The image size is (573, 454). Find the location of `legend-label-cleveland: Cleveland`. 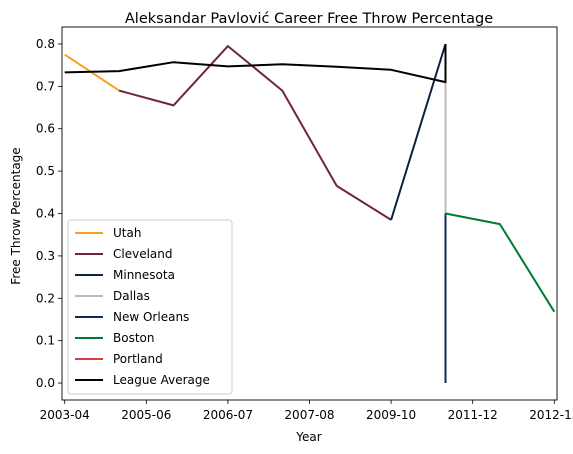

legend-label-cleveland: Cleveland is located at coordinates (143, 254).